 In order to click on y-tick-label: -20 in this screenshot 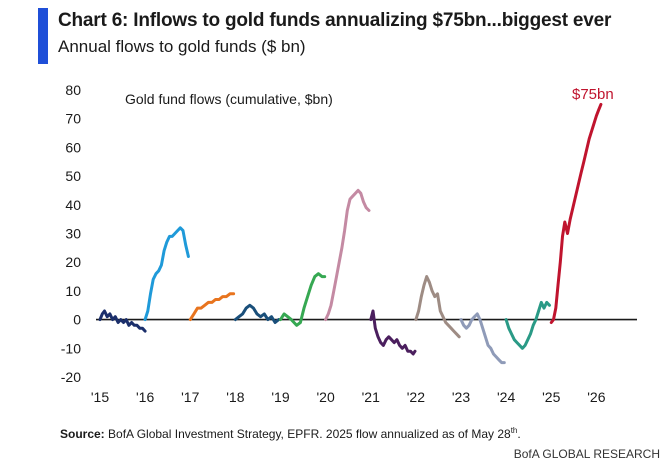, I will do `click(71, 377)`.